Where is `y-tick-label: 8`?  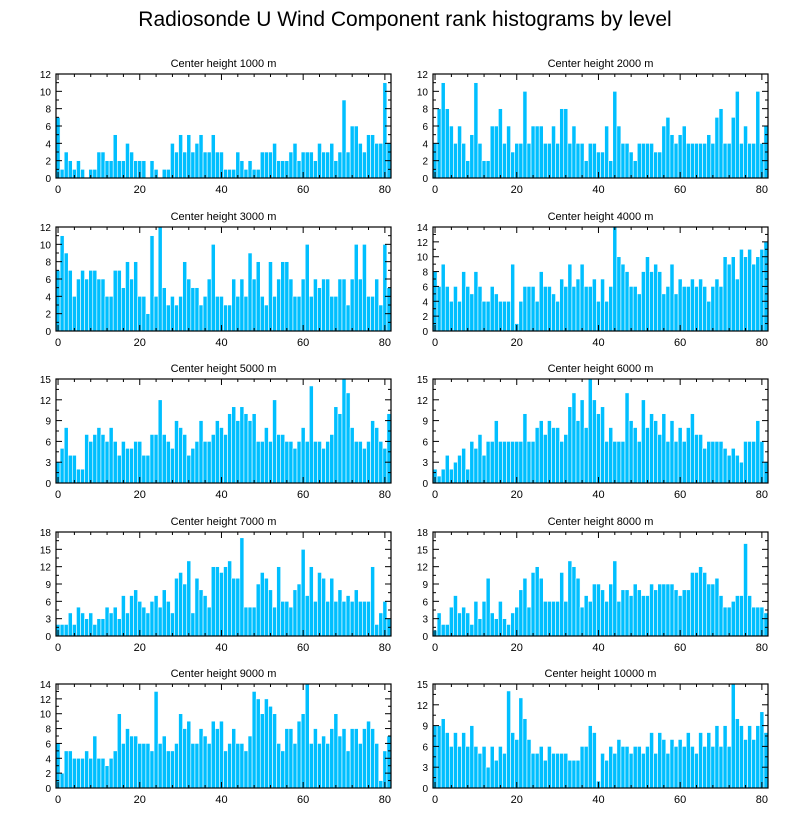 y-tick-label: 8 is located at coordinates (48, 730).